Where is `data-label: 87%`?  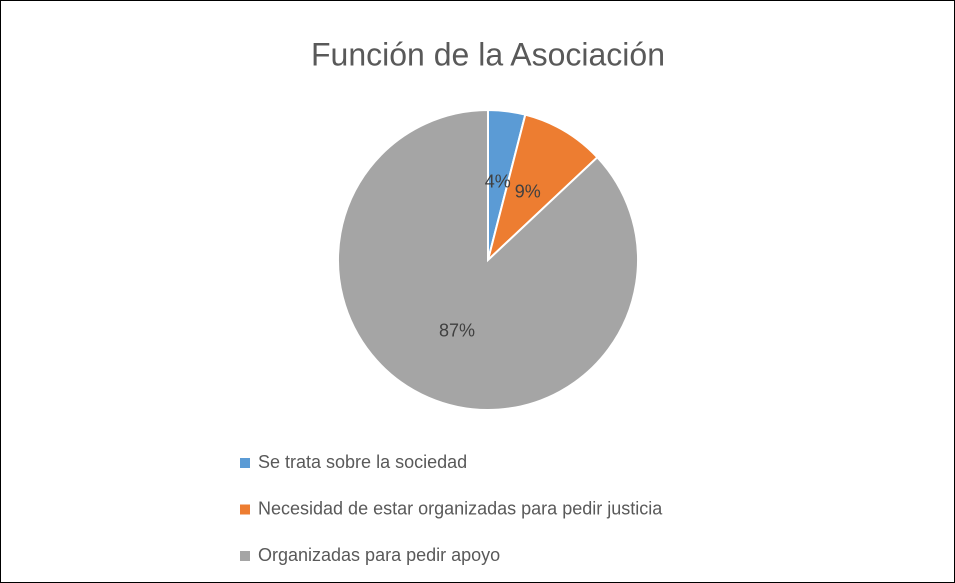 data-label: 87% is located at coordinates (457, 330).